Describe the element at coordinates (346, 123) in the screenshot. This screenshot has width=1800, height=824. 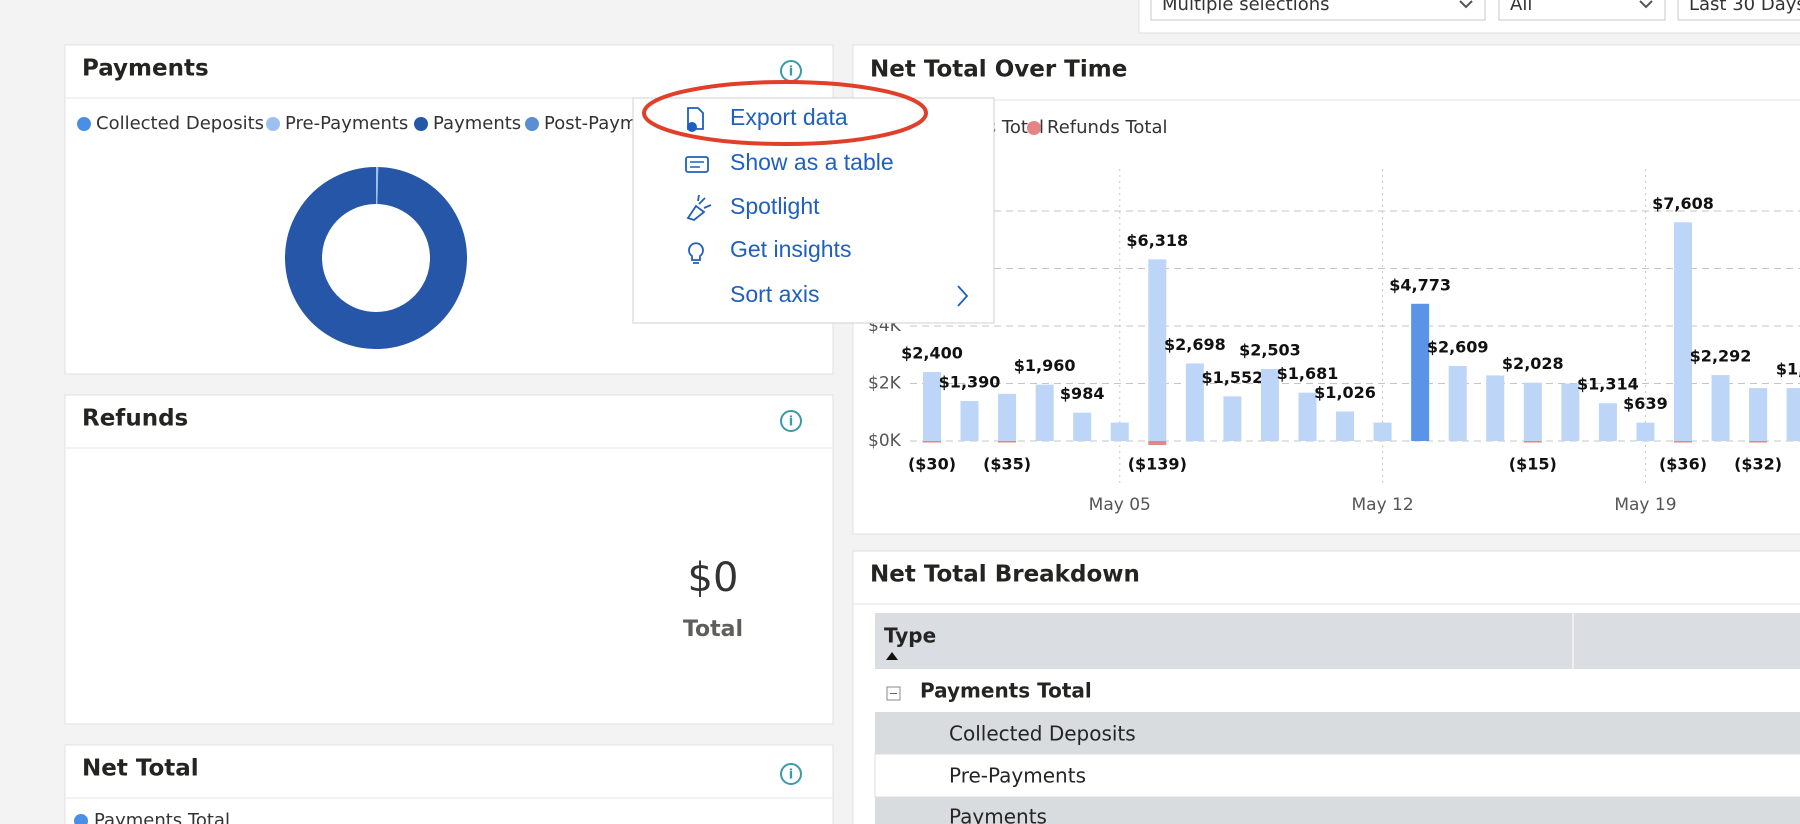
I see `legend-label: Pre-Payments` at that location.